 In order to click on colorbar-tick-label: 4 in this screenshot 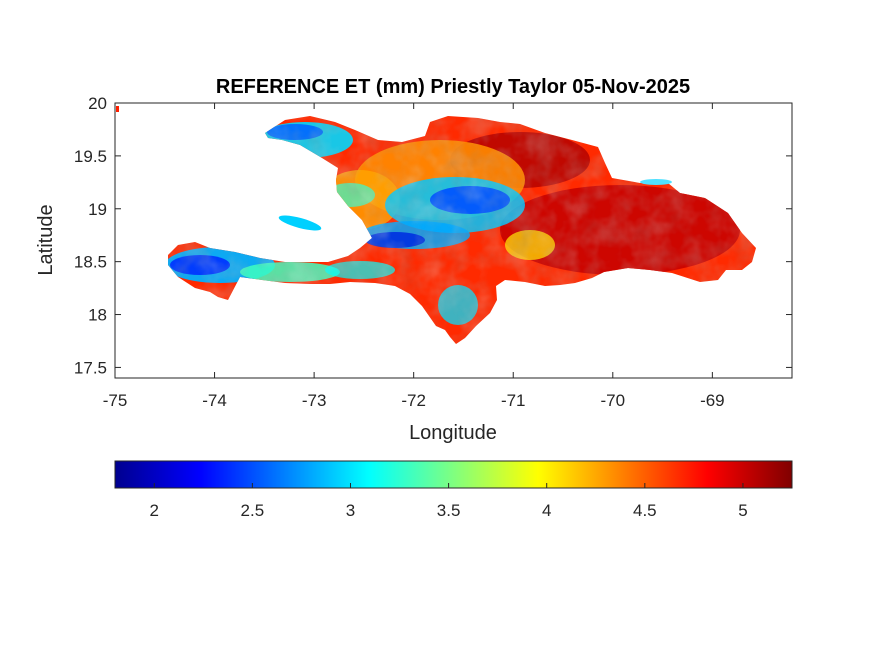, I will do `click(546, 510)`.